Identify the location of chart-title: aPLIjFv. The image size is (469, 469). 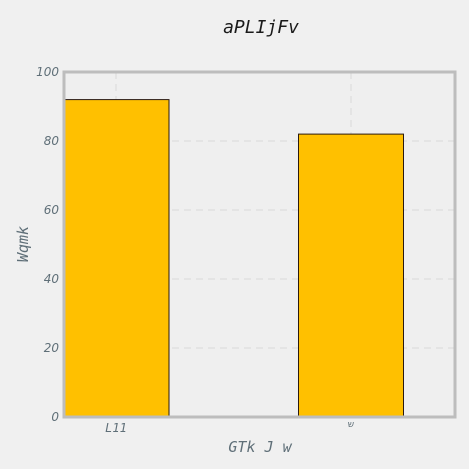
(261, 27).